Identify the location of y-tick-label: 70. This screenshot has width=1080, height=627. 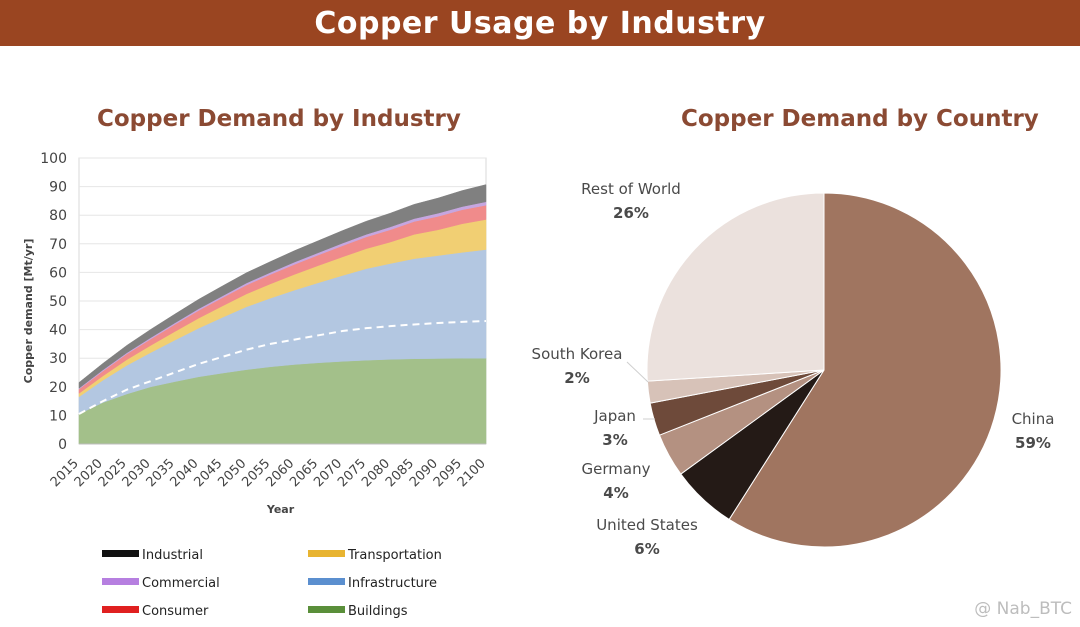
(58, 245).